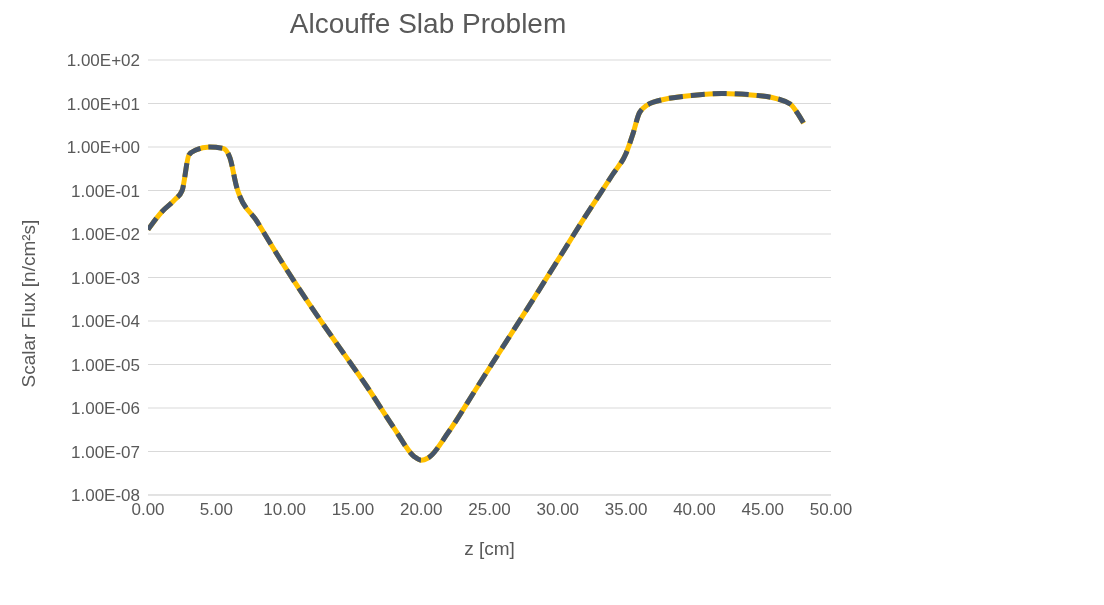 The width and height of the screenshot is (1104, 605). Describe the element at coordinates (353, 510) in the screenshot. I see `x-tick-label: 15.00` at that location.